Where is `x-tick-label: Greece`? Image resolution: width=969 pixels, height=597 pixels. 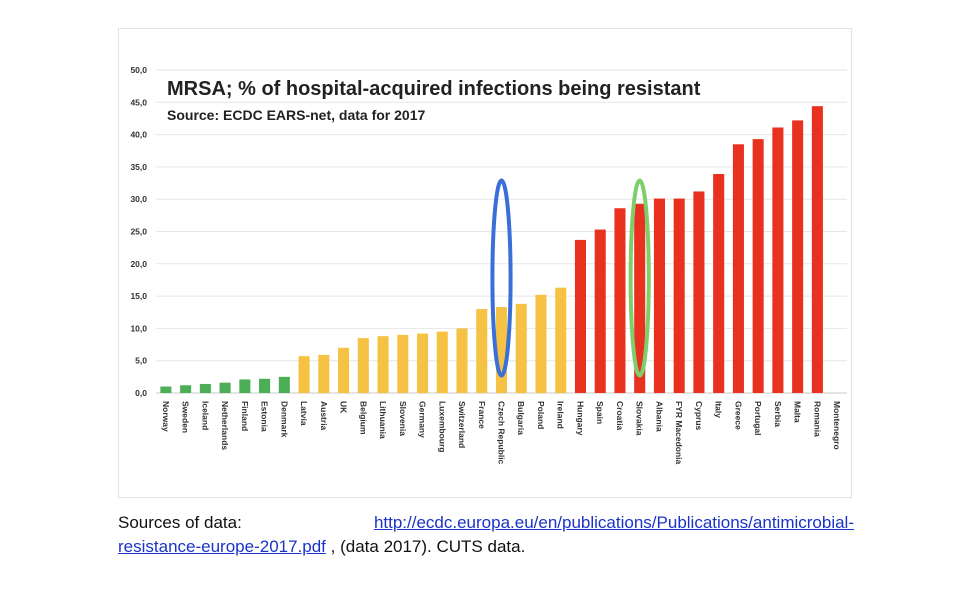
x-tick-label: Greece is located at coordinates (738, 415).